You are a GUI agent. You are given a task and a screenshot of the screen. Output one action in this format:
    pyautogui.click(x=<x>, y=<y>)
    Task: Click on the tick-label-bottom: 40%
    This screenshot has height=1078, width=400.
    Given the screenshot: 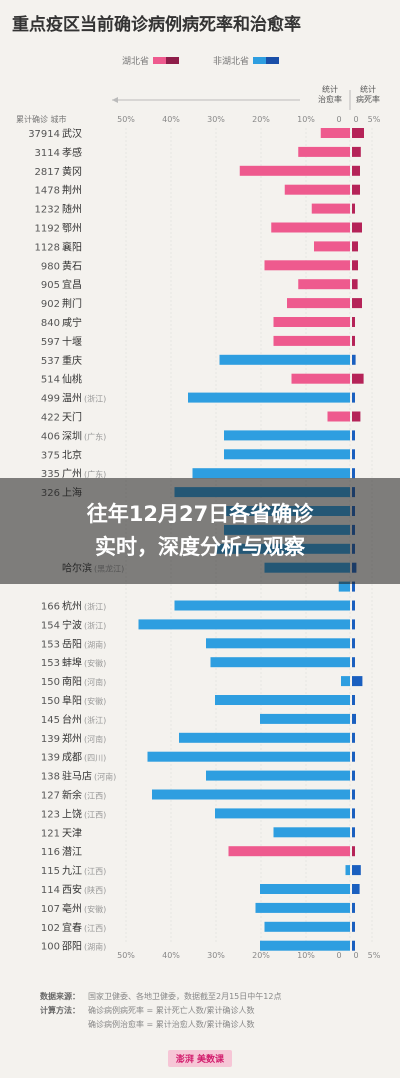 What is the action you would take?
    pyautogui.click(x=171, y=955)
    